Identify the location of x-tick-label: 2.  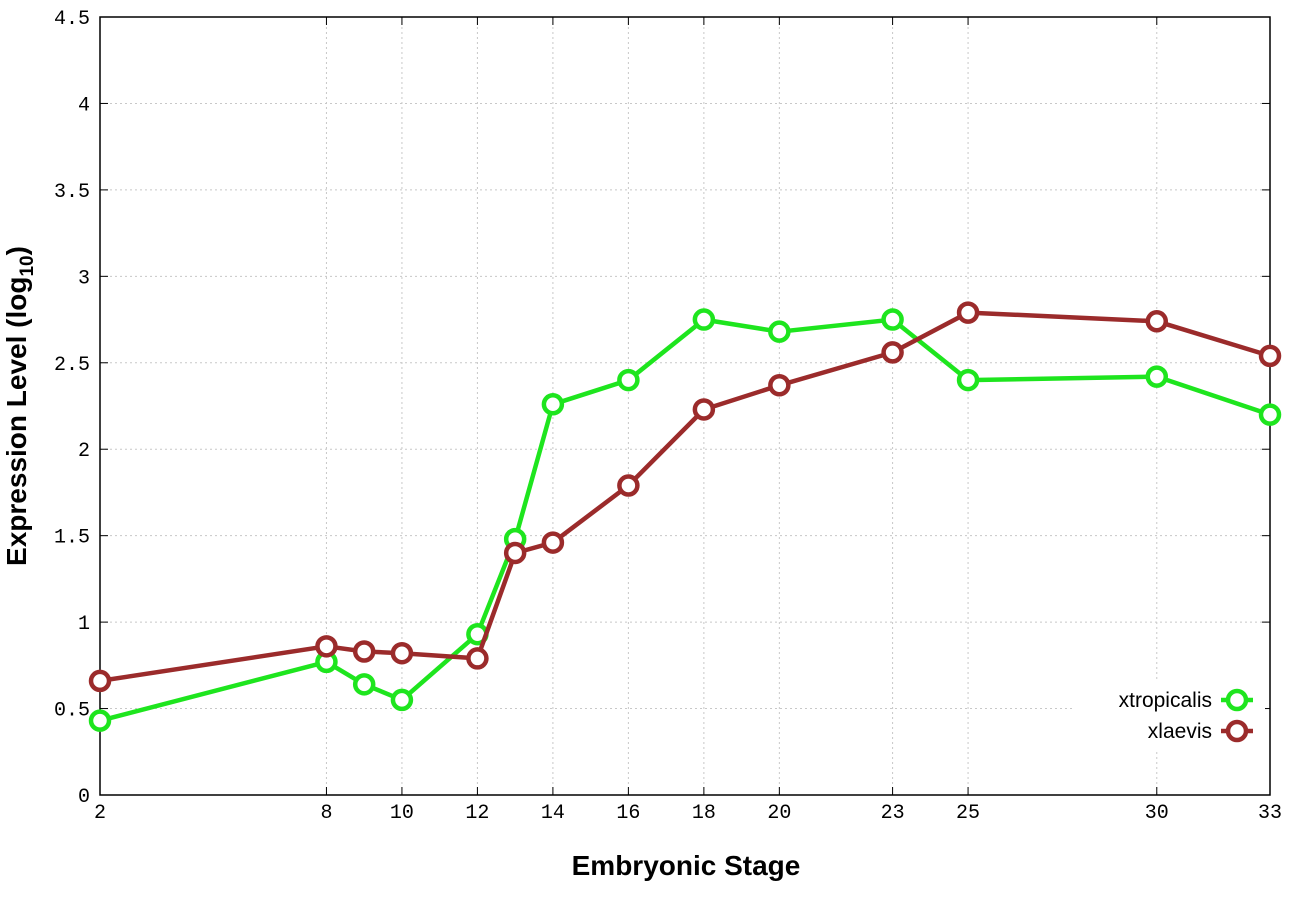
(100, 813).